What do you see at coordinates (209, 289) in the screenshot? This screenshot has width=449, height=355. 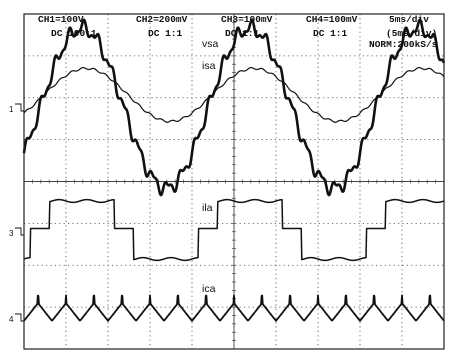 I see `trace-label-ica: ica` at bounding box center [209, 289].